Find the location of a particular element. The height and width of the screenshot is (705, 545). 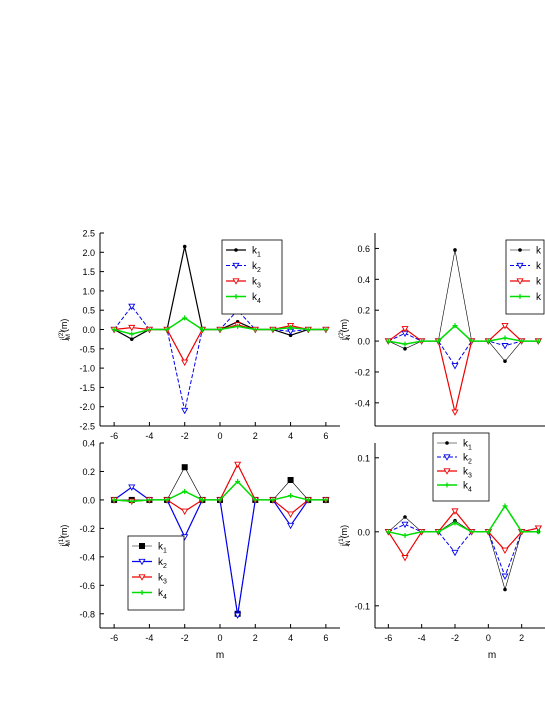

legend: k1 k2 k3 k4 is located at coordinates (252, 277).